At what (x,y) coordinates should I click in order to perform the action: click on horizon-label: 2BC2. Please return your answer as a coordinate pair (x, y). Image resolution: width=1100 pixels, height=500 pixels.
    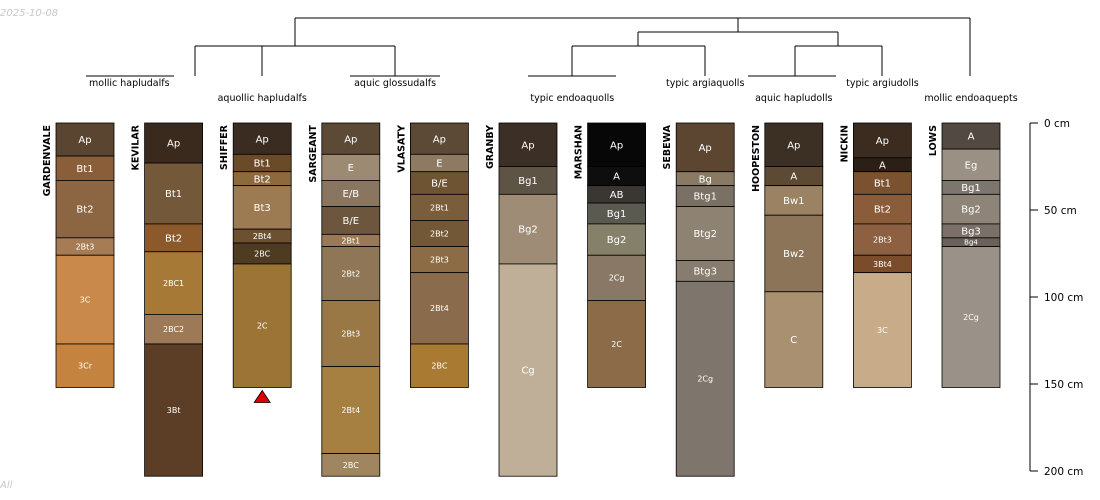
    Looking at the image, I should click on (173, 329).